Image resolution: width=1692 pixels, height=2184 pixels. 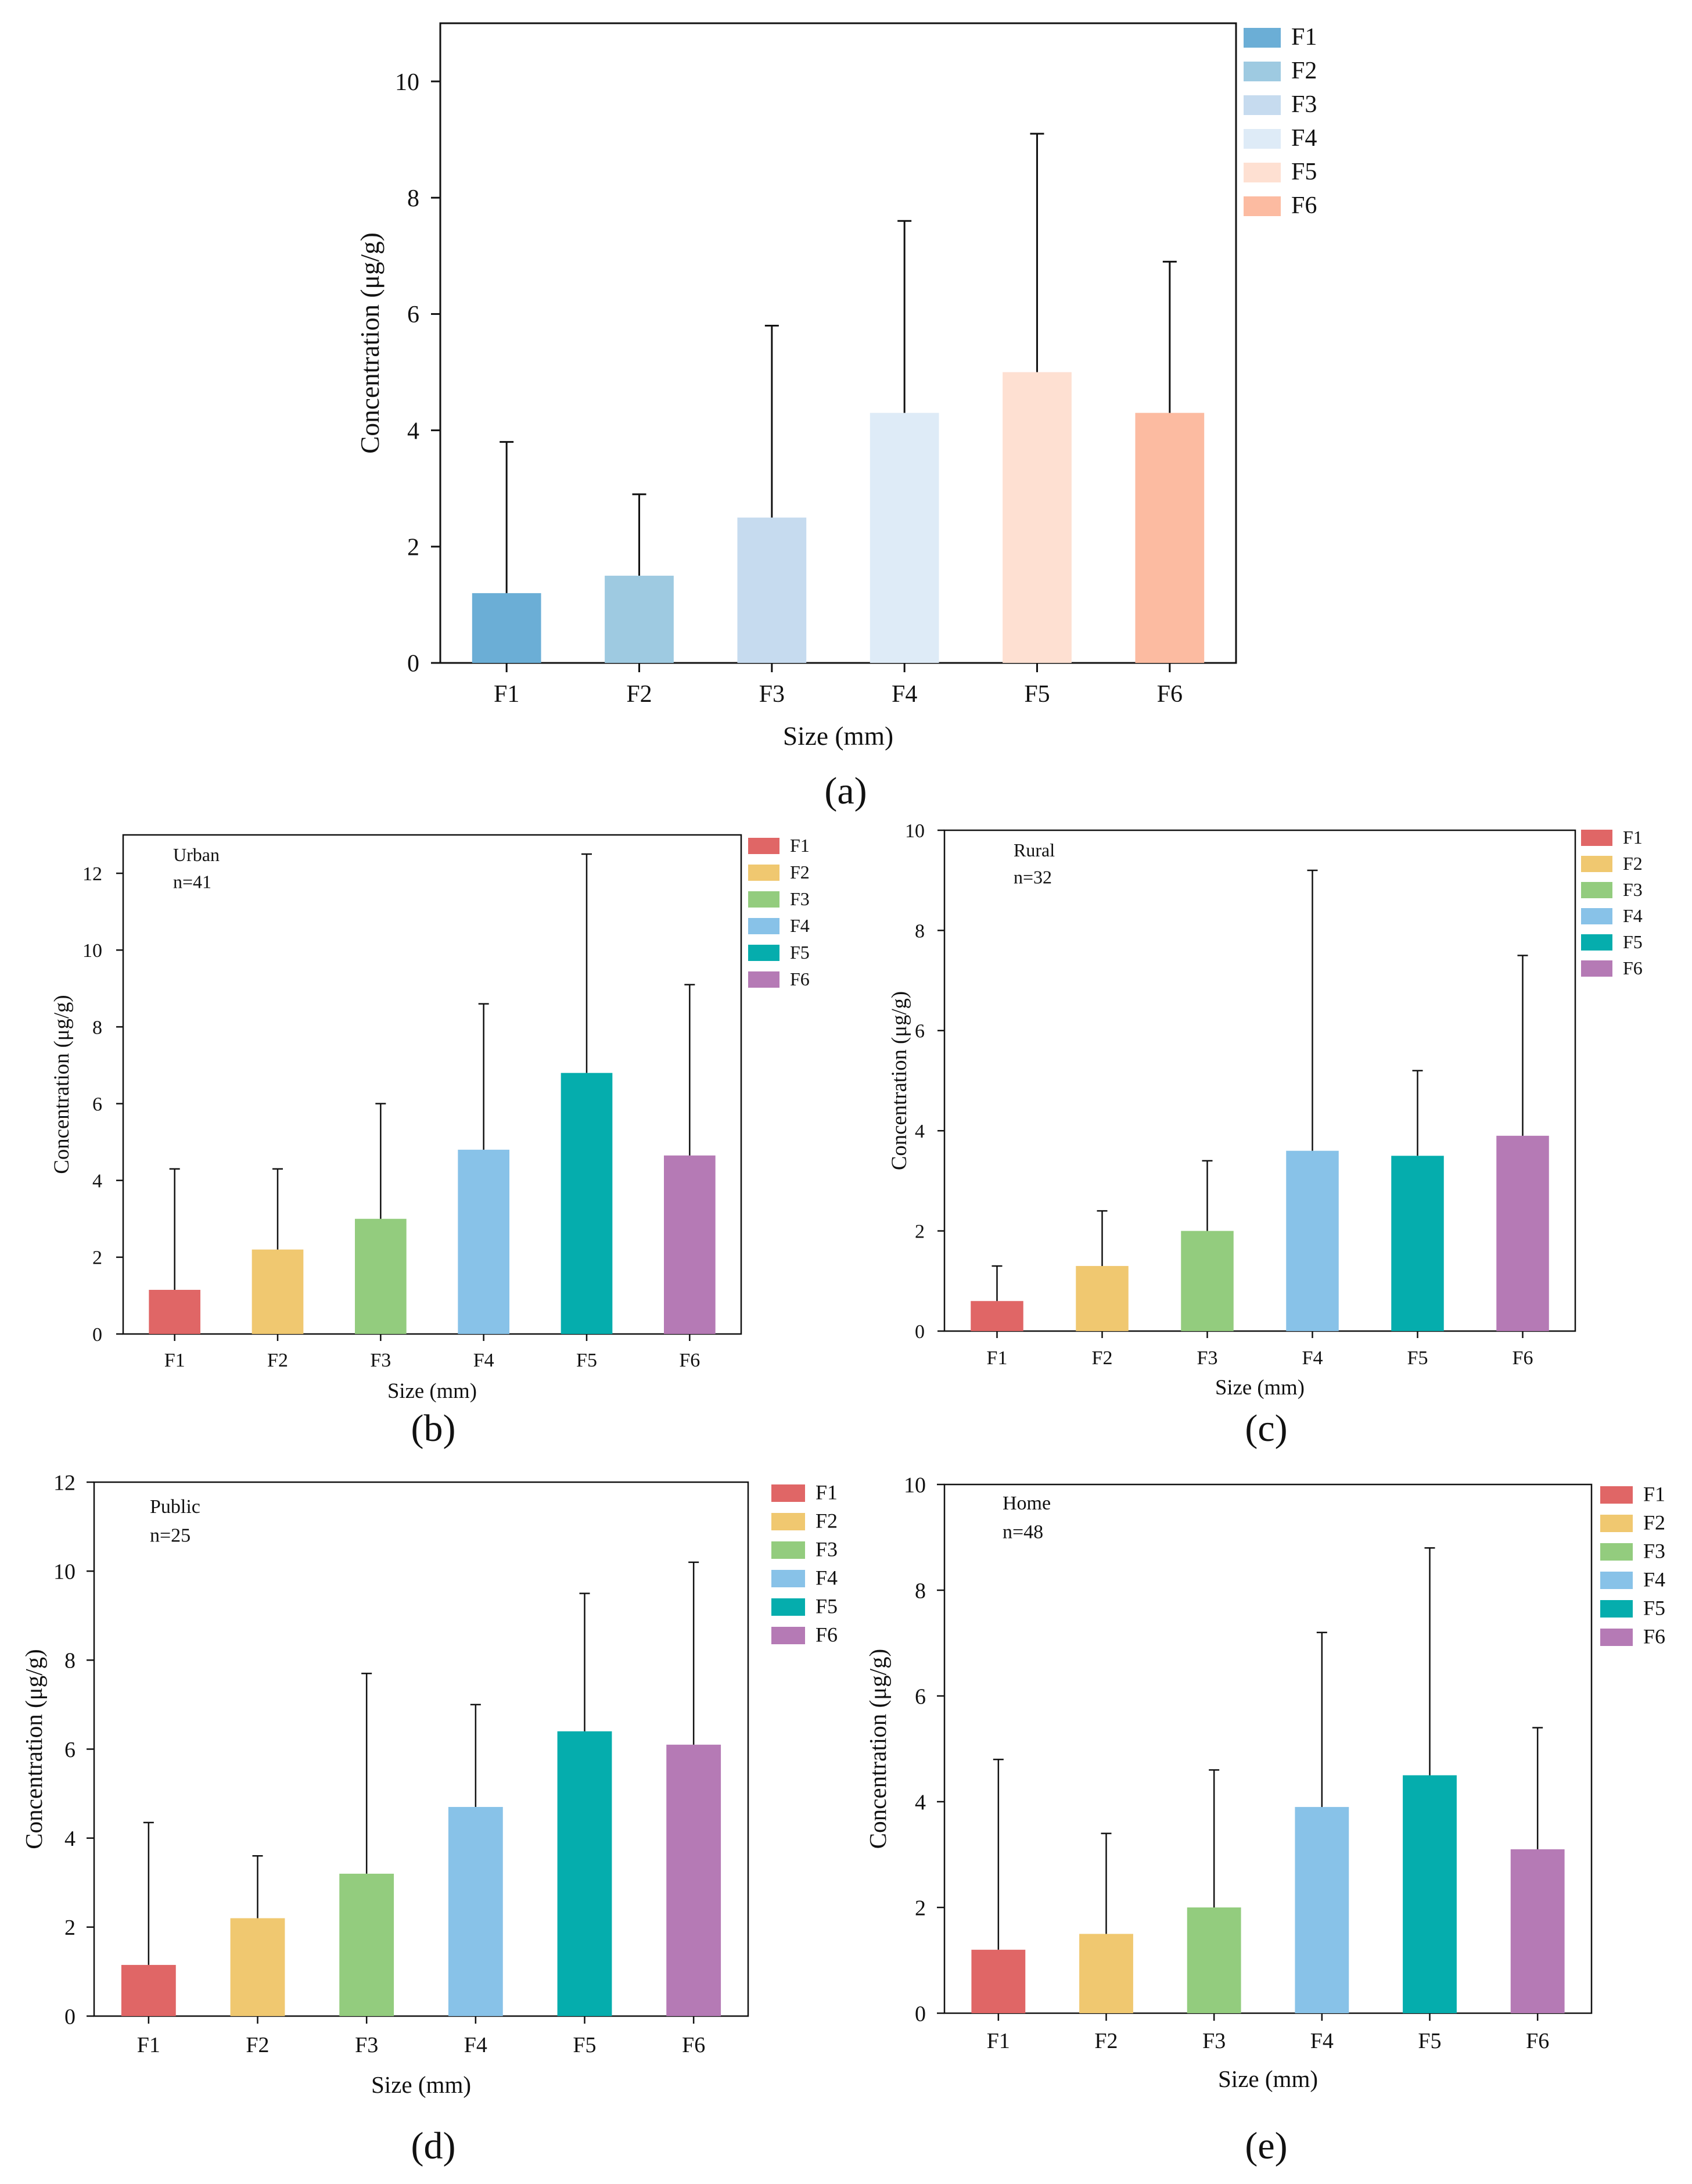 I want to click on panel-label-a: (a), so click(x=845, y=791).